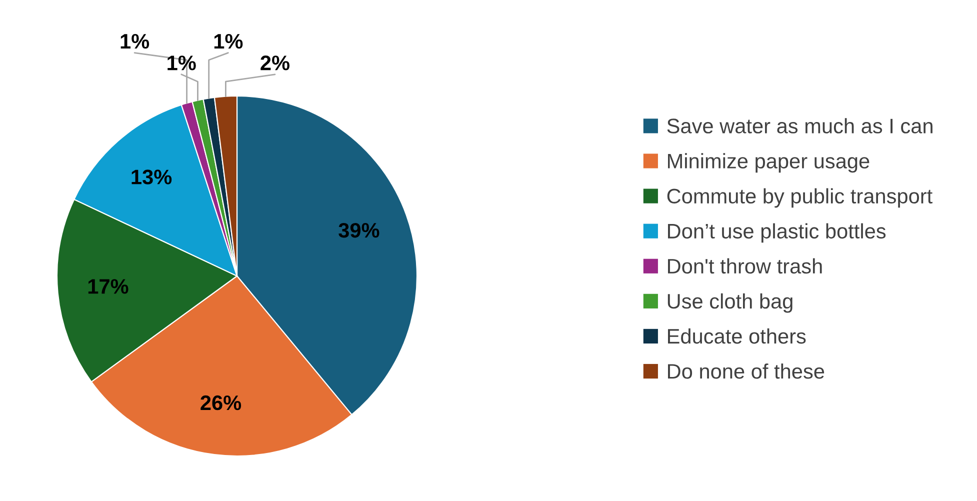  Describe the element at coordinates (359, 230) in the screenshot. I see `data-label: 39%` at that location.